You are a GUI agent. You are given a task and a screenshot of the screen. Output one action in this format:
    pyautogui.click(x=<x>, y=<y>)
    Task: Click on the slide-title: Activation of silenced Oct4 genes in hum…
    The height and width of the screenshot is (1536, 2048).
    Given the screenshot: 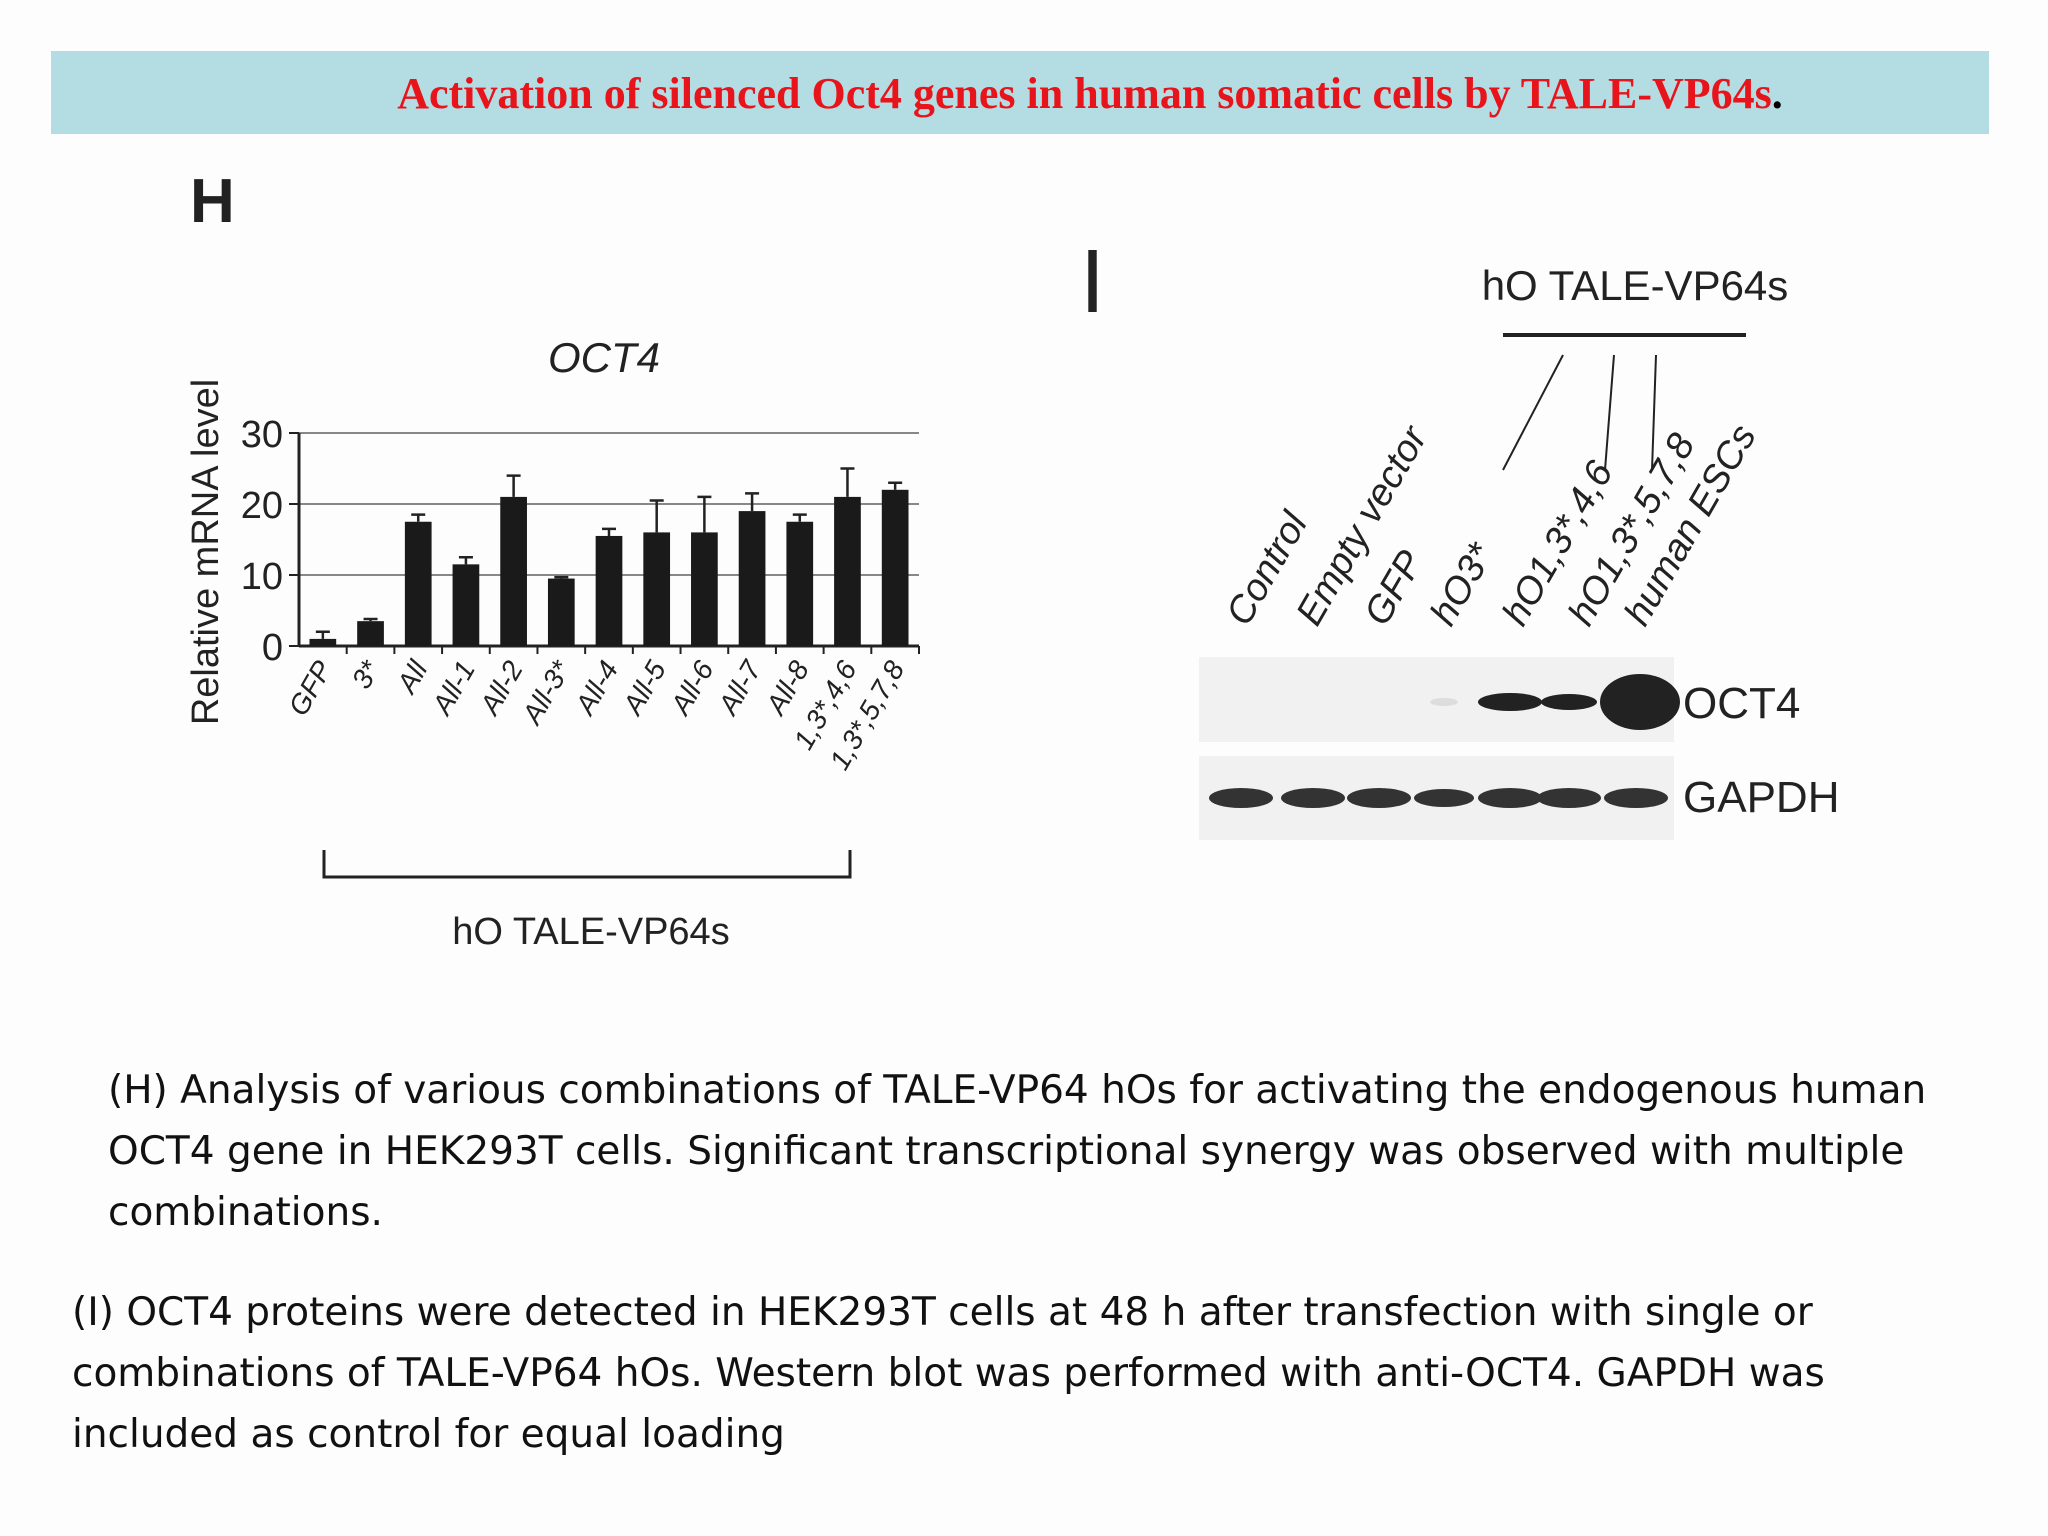 What is the action you would take?
    pyautogui.click(x=1090, y=93)
    